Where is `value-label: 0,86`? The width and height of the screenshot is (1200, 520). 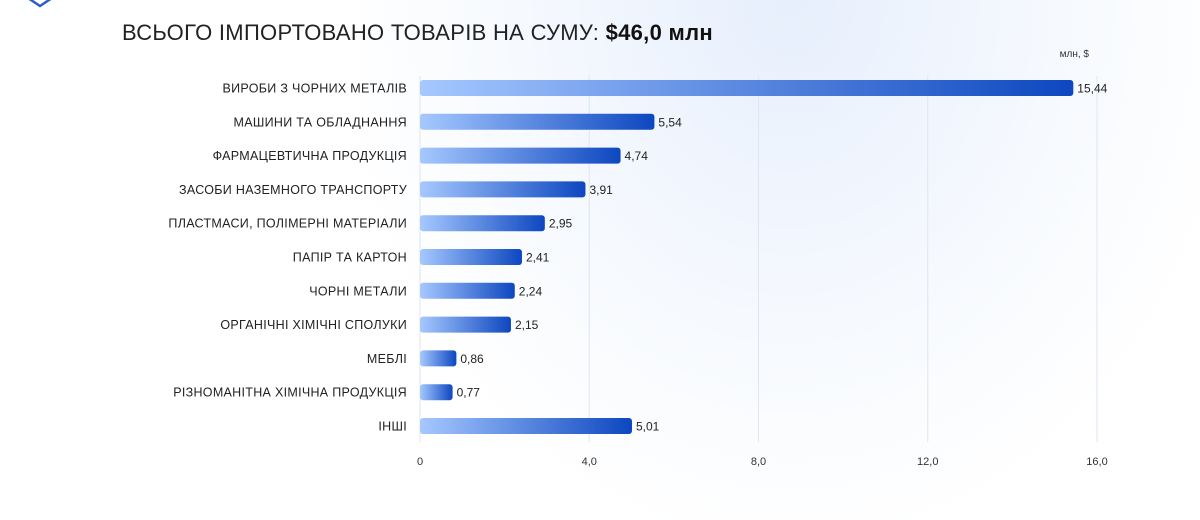 value-label: 0,86 is located at coordinates (472, 359).